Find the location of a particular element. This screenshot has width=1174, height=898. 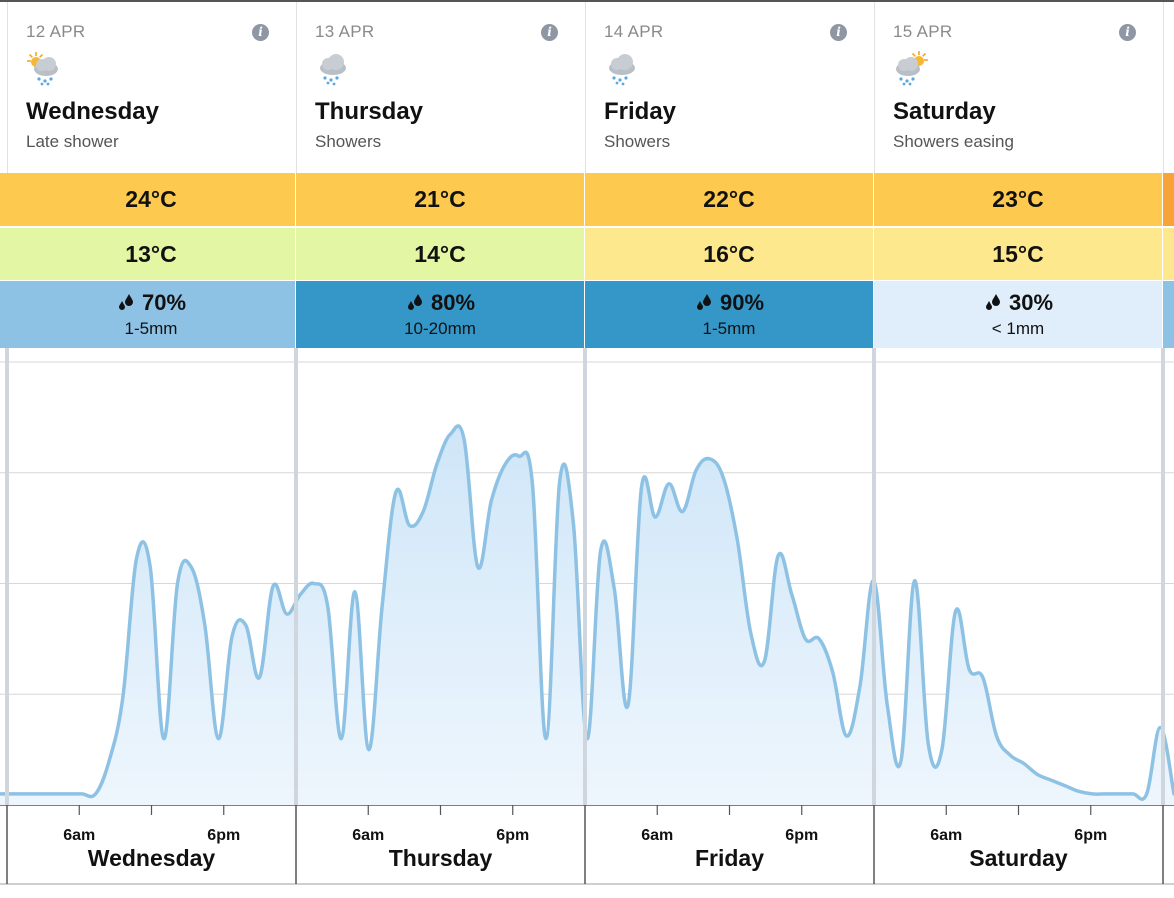

rain-percent: 70% is located at coordinates (164, 302).